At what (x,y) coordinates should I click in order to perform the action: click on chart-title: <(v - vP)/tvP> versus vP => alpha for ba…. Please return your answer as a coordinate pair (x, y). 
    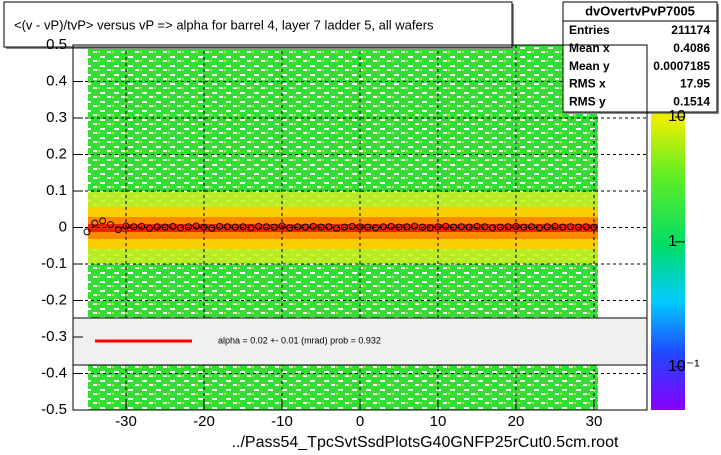
    Looking at the image, I should click on (224, 24).